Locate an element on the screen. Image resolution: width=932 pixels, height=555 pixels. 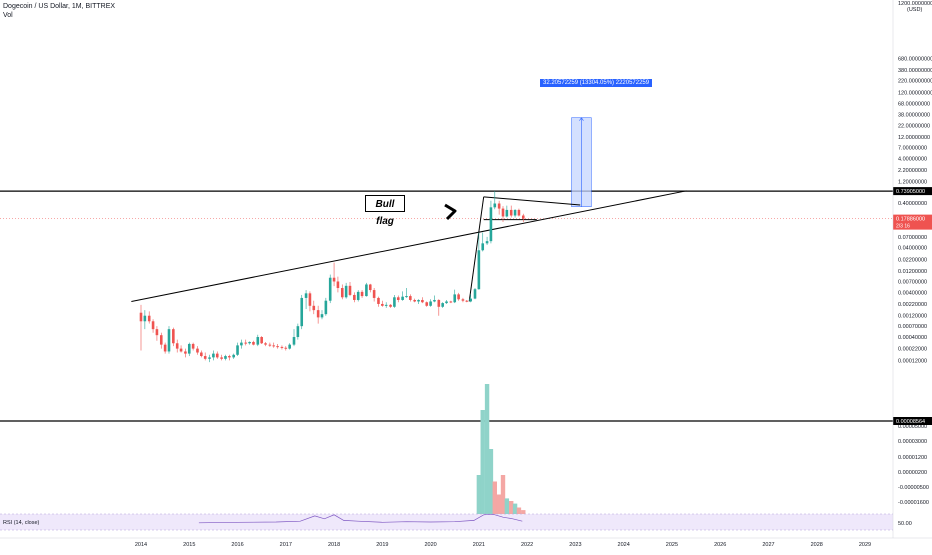
price-badge-label: 0.17886000 is located at coordinates (910, 220).